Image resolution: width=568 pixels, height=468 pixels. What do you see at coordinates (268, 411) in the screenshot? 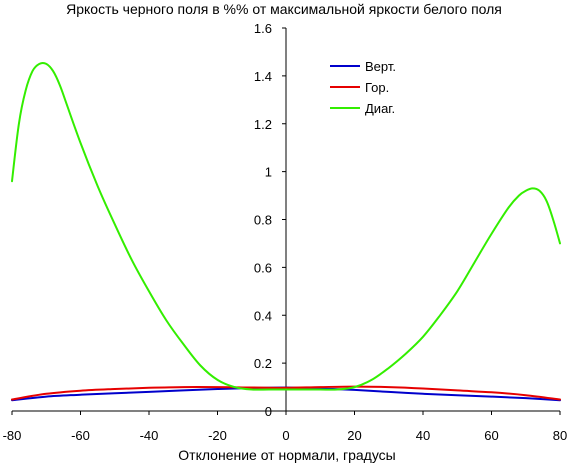
I see `y-tick-label: 0` at bounding box center [268, 411].